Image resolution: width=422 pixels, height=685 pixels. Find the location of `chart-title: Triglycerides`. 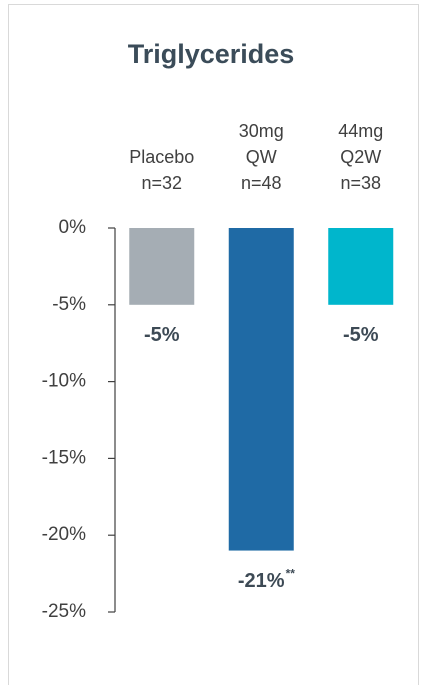

chart-title: Triglycerides is located at coordinates (211, 54).